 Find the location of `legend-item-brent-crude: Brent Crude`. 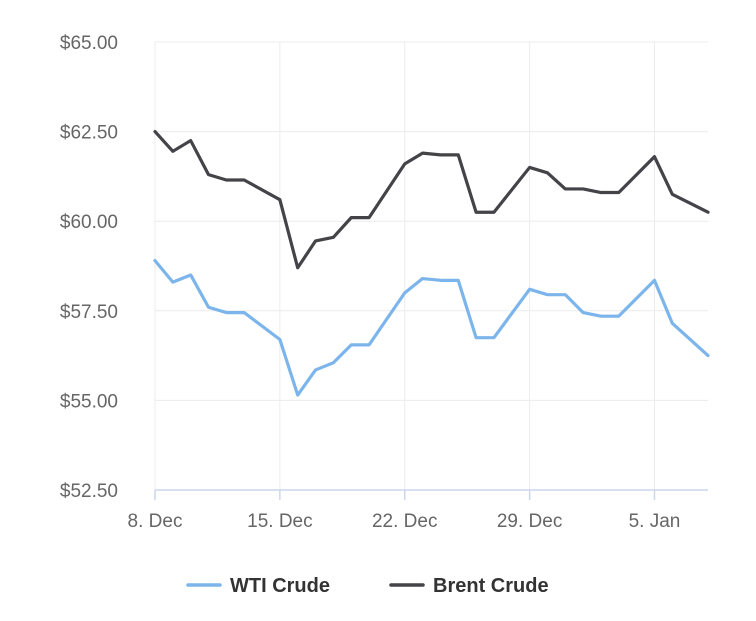

legend-item-brent-crude: Brent Crude is located at coordinates (469, 586).